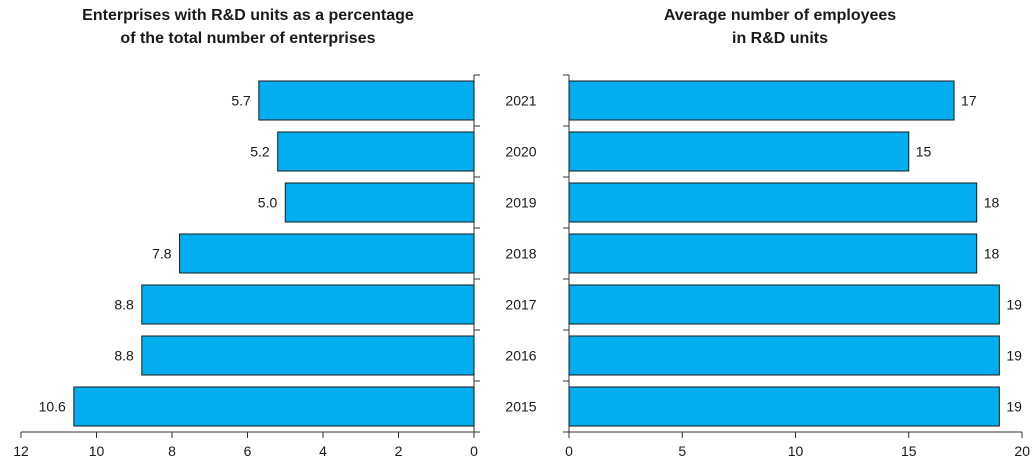 The width and height of the screenshot is (1035, 464). I want to click on left-x-tick-label: 6, so click(248, 451).